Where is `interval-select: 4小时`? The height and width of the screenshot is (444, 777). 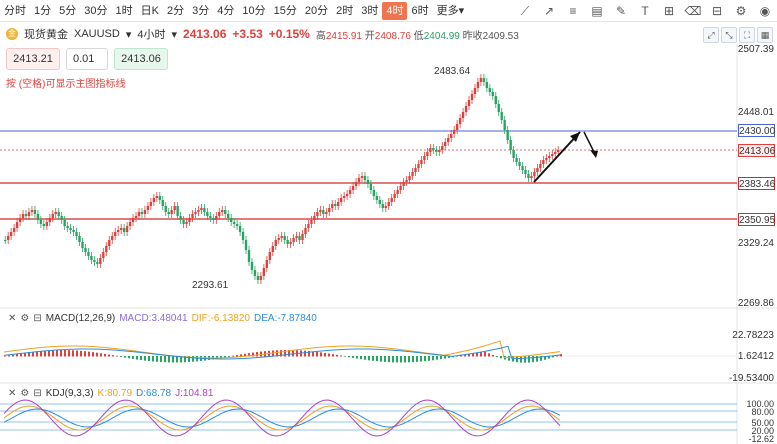
interval-select: 4小时 is located at coordinates (151, 35).